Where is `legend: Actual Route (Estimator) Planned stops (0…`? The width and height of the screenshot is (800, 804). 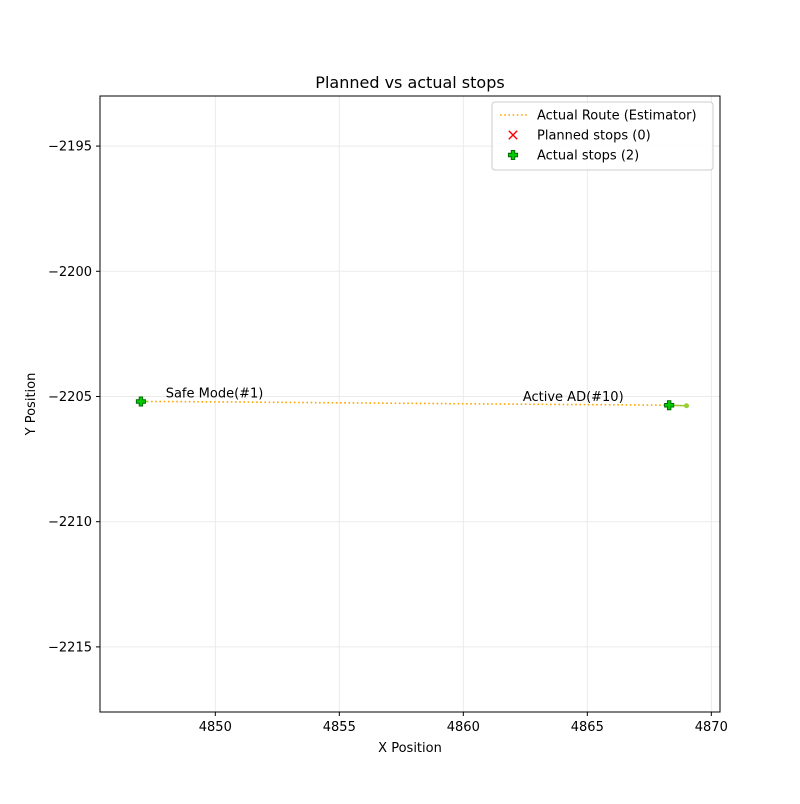 legend: Actual Route (Estimator) Planned stops (0… is located at coordinates (602, 136).